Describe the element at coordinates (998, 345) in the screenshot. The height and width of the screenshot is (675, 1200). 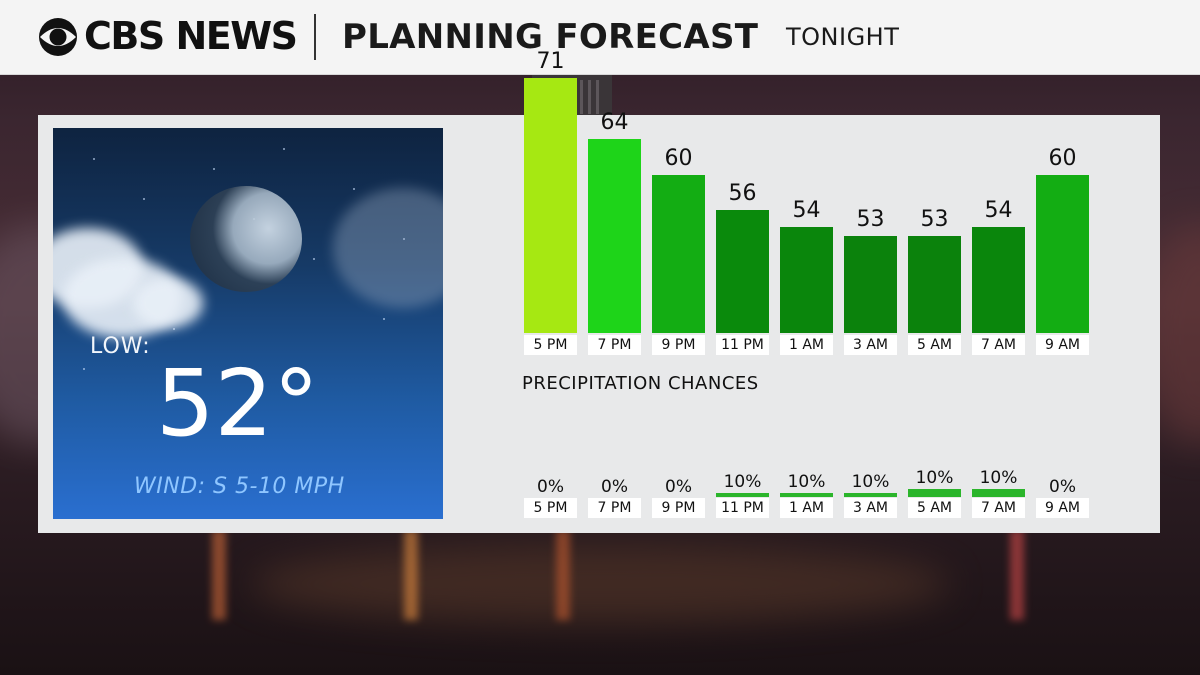
I see `time-tick-label: 7 AM` at that location.